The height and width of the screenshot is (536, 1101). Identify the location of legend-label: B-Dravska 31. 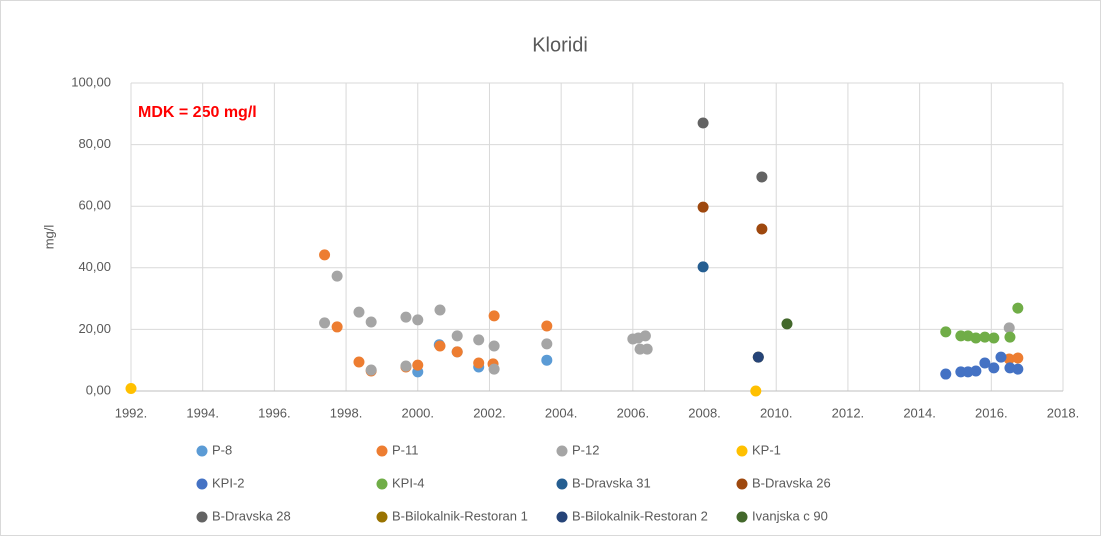
(611, 482).